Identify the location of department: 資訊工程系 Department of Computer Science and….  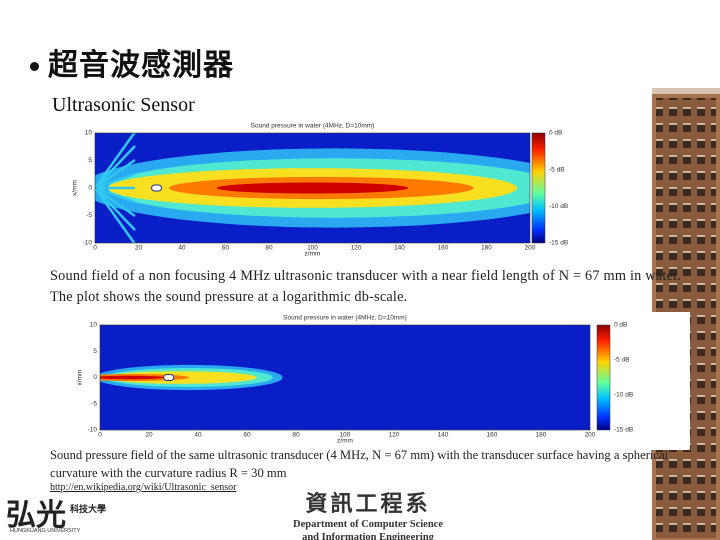
(368, 513).